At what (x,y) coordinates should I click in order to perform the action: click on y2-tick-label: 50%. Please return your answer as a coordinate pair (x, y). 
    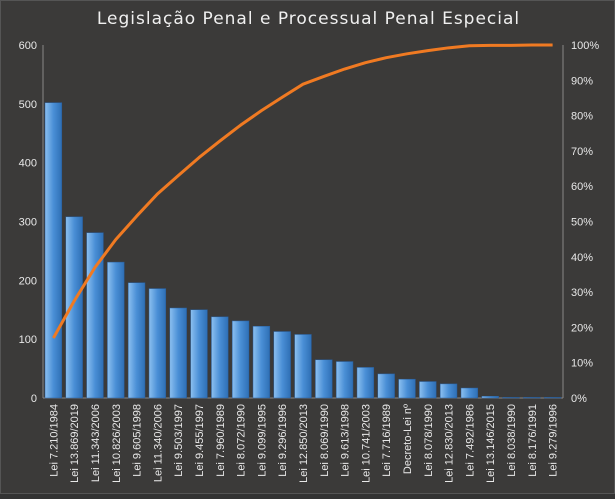
    Looking at the image, I should click on (582, 223).